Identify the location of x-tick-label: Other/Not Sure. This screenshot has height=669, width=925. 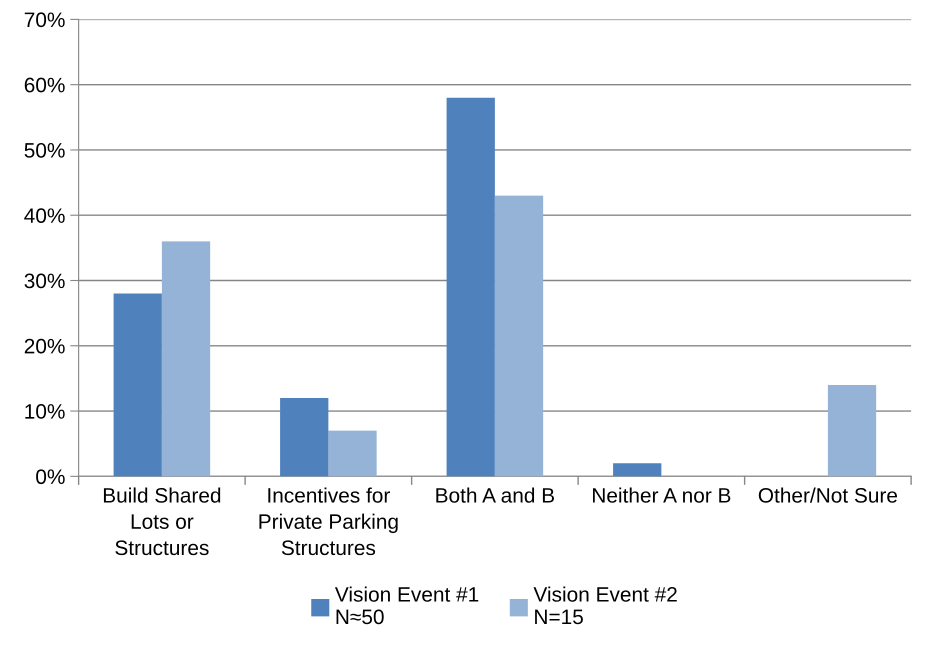
(828, 495).